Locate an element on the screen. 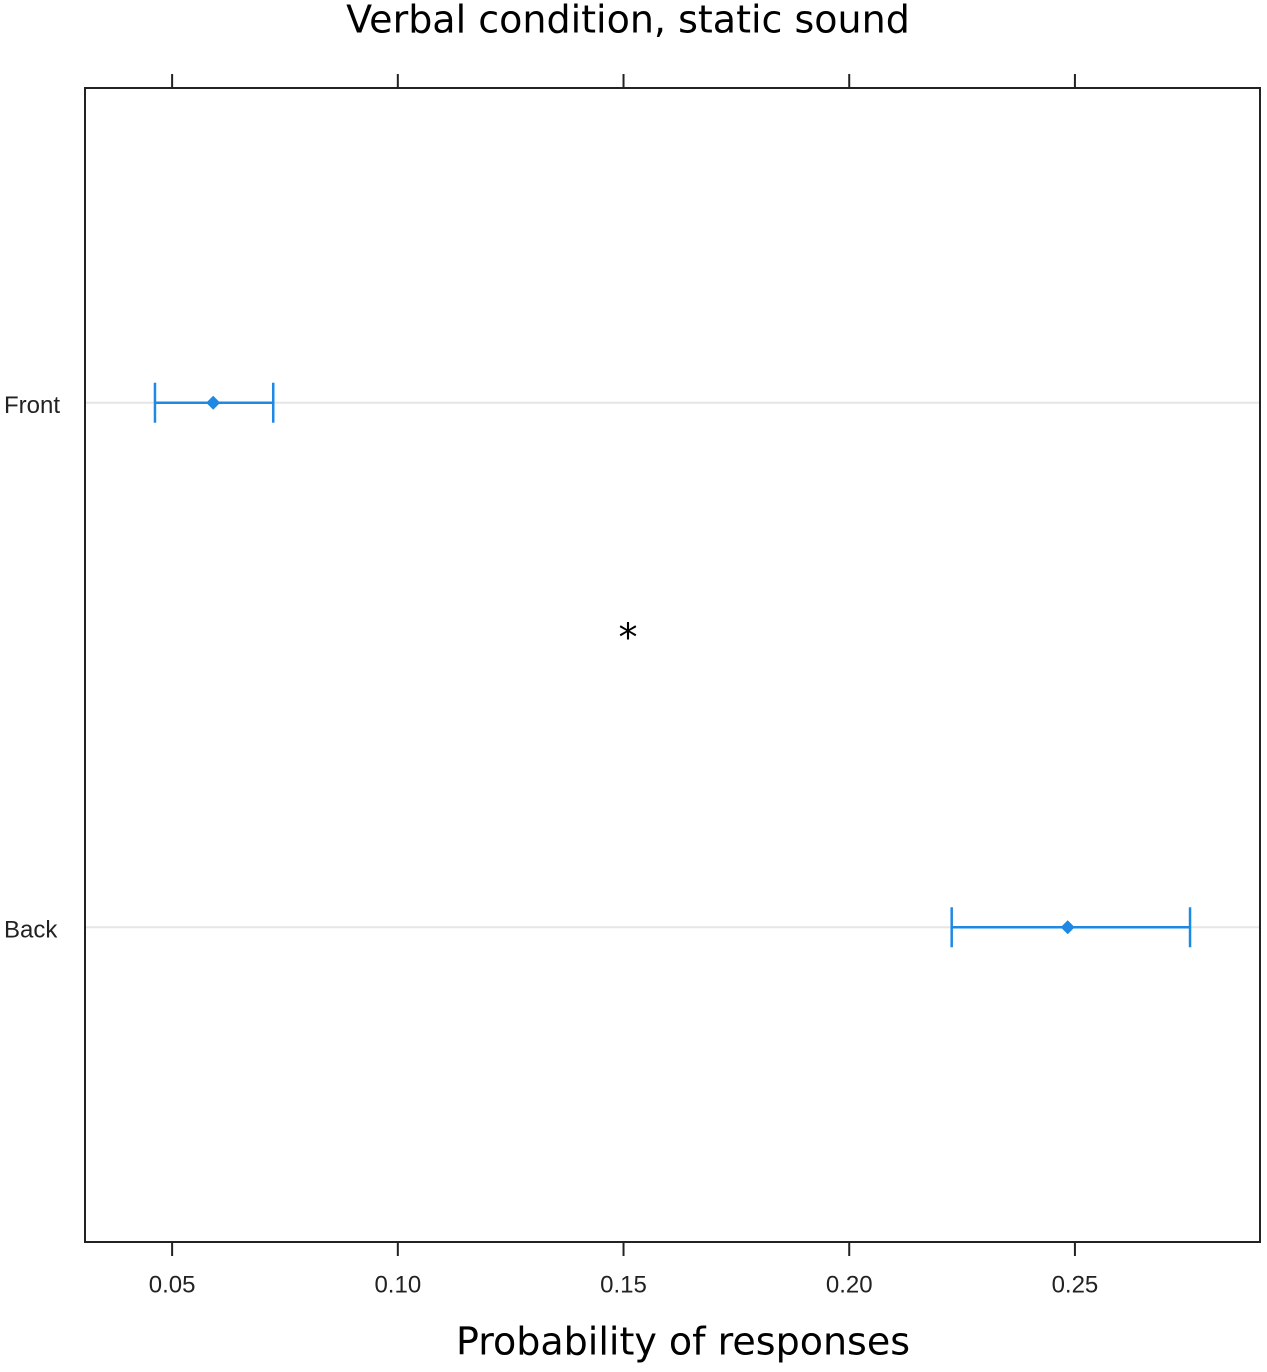 The image size is (1267, 1372). x-tick-label: 0.10 is located at coordinates (397, 1284).